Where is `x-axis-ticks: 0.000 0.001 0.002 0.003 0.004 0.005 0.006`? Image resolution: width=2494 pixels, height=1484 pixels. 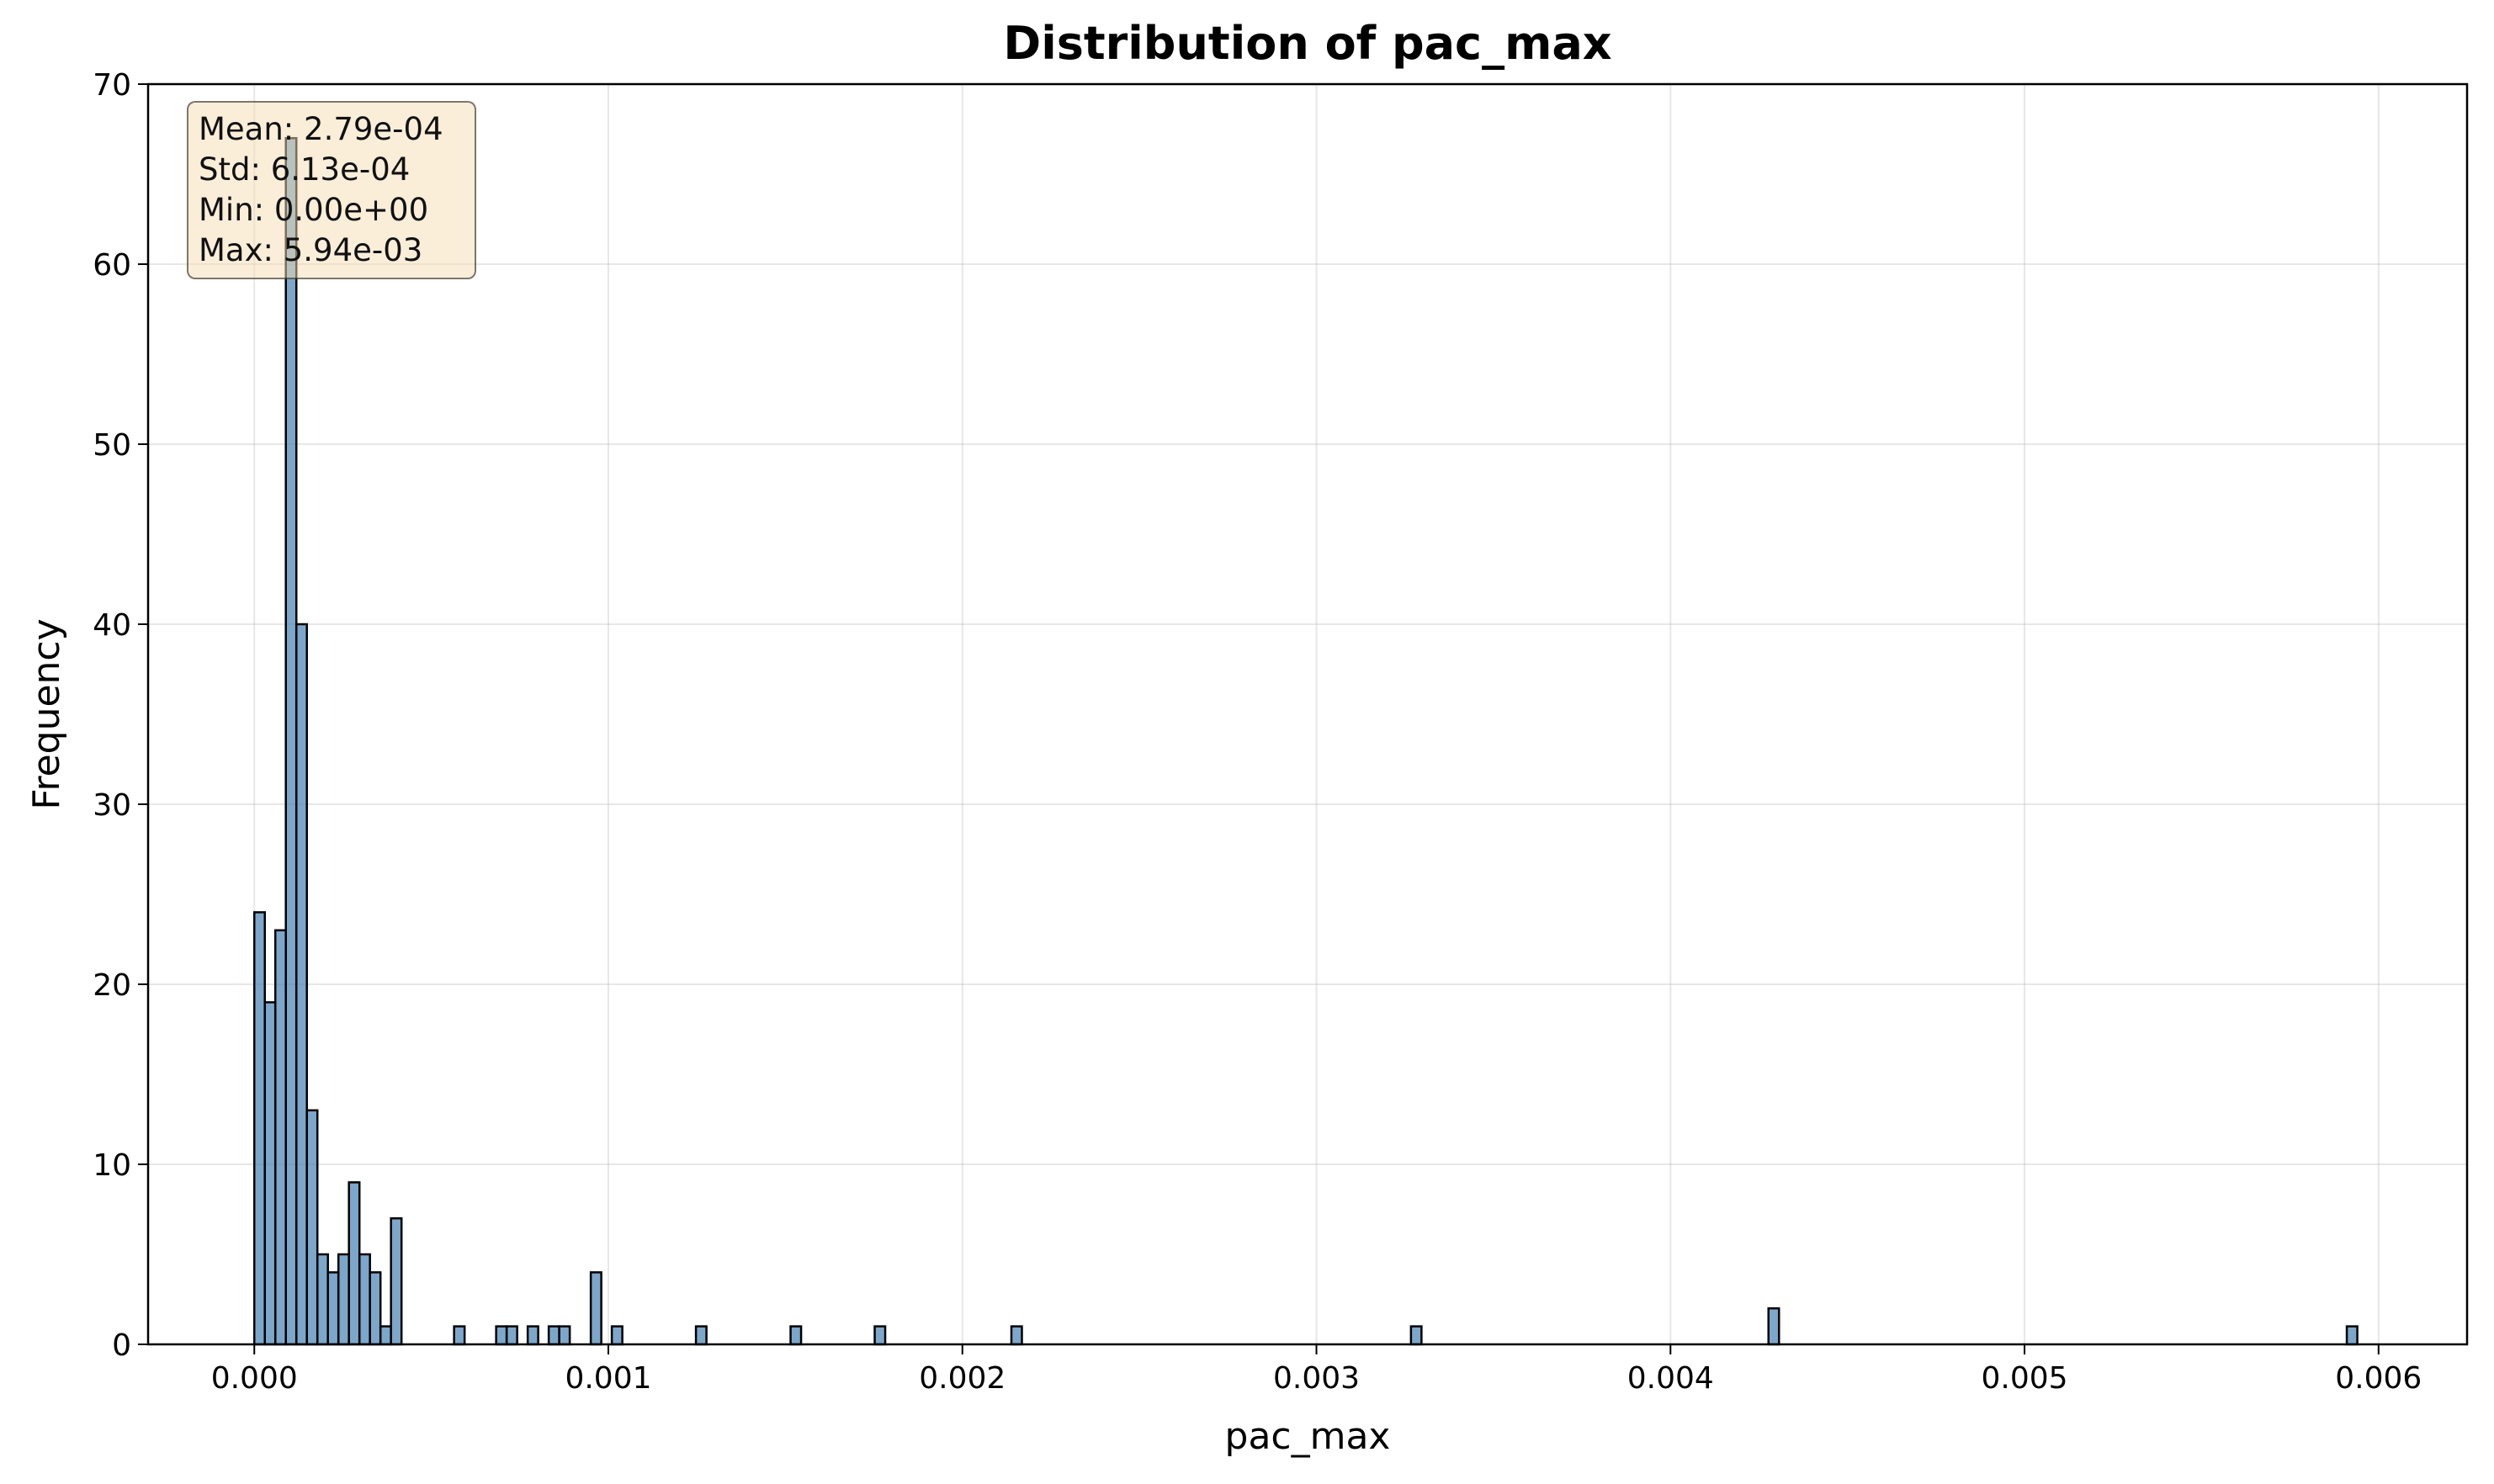 x-axis-ticks: 0.000 0.001 0.002 0.003 0.004 0.005 0.006 is located at coordinates (1317, 1370).